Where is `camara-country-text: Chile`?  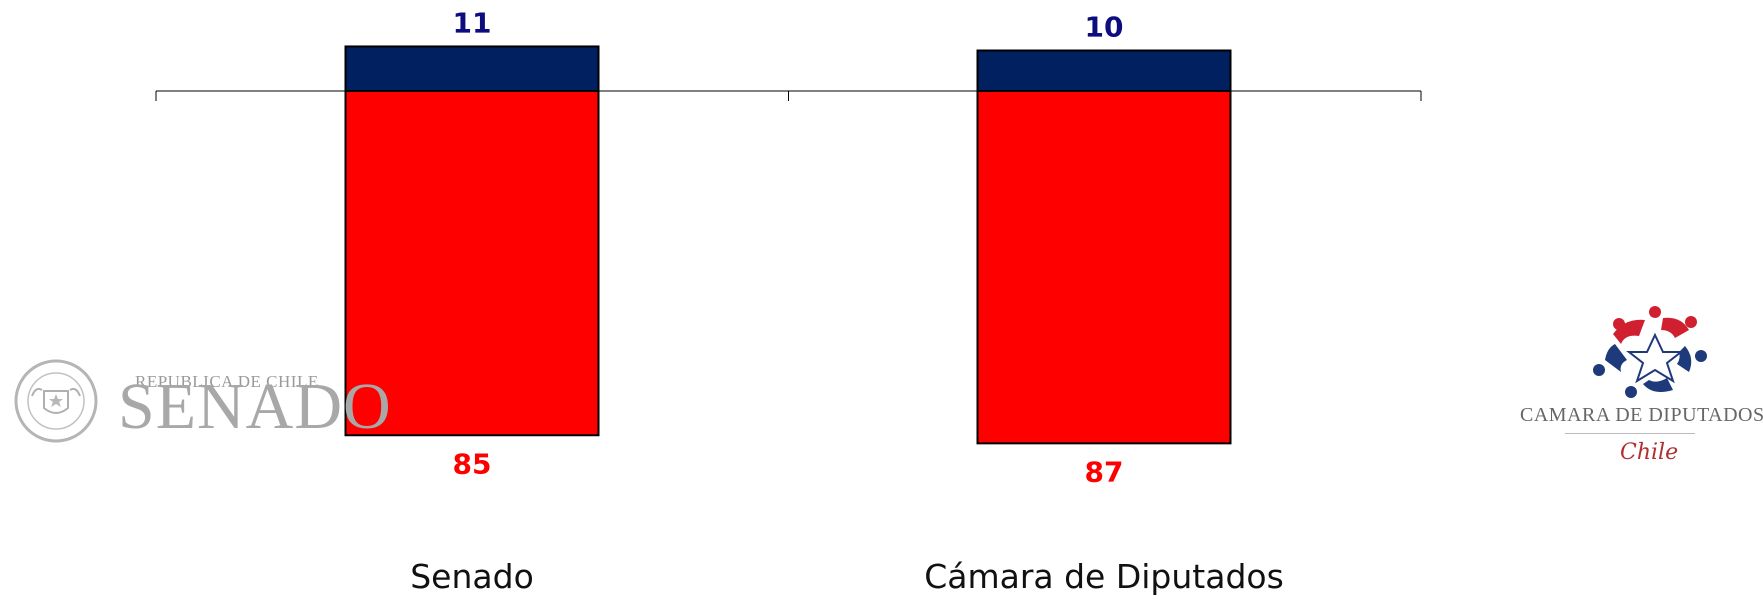
camara-country-text: Chile is located at coordinates (1649, 452).